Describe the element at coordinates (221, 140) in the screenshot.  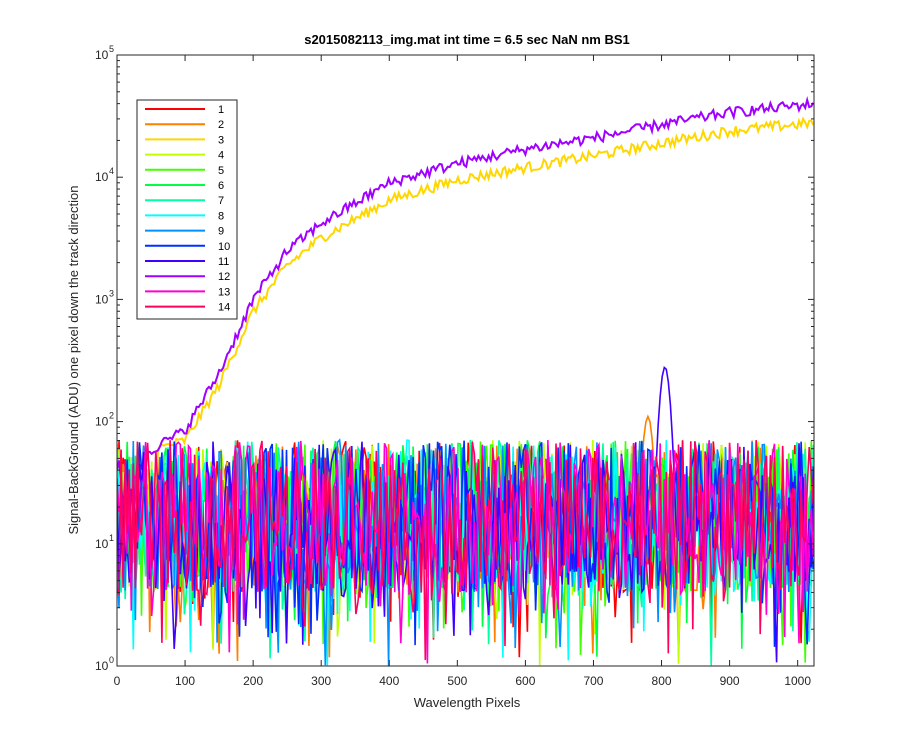
I see `legend-label-3: 3` at that location.